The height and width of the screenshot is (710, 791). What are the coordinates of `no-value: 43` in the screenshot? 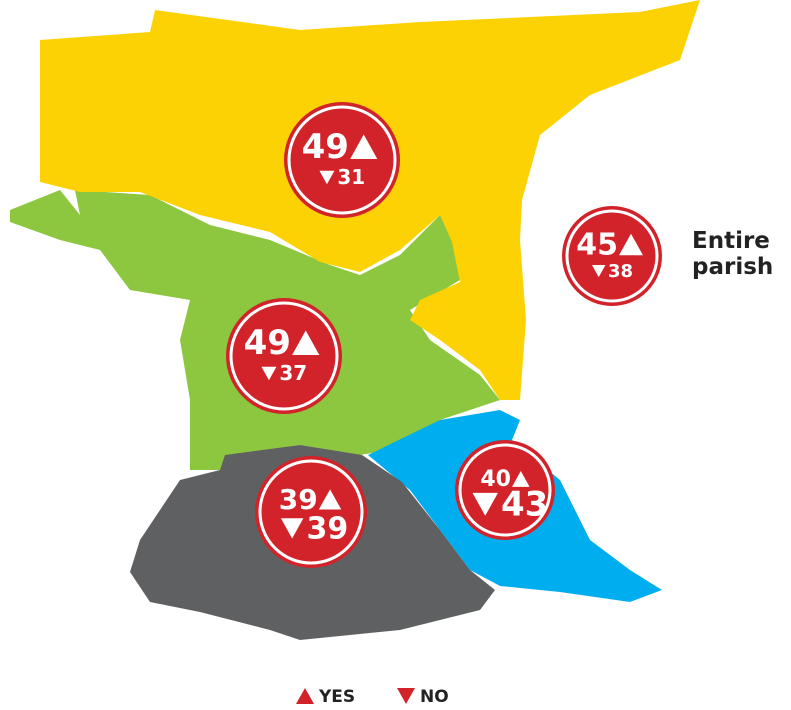 It's located at (524, 505).